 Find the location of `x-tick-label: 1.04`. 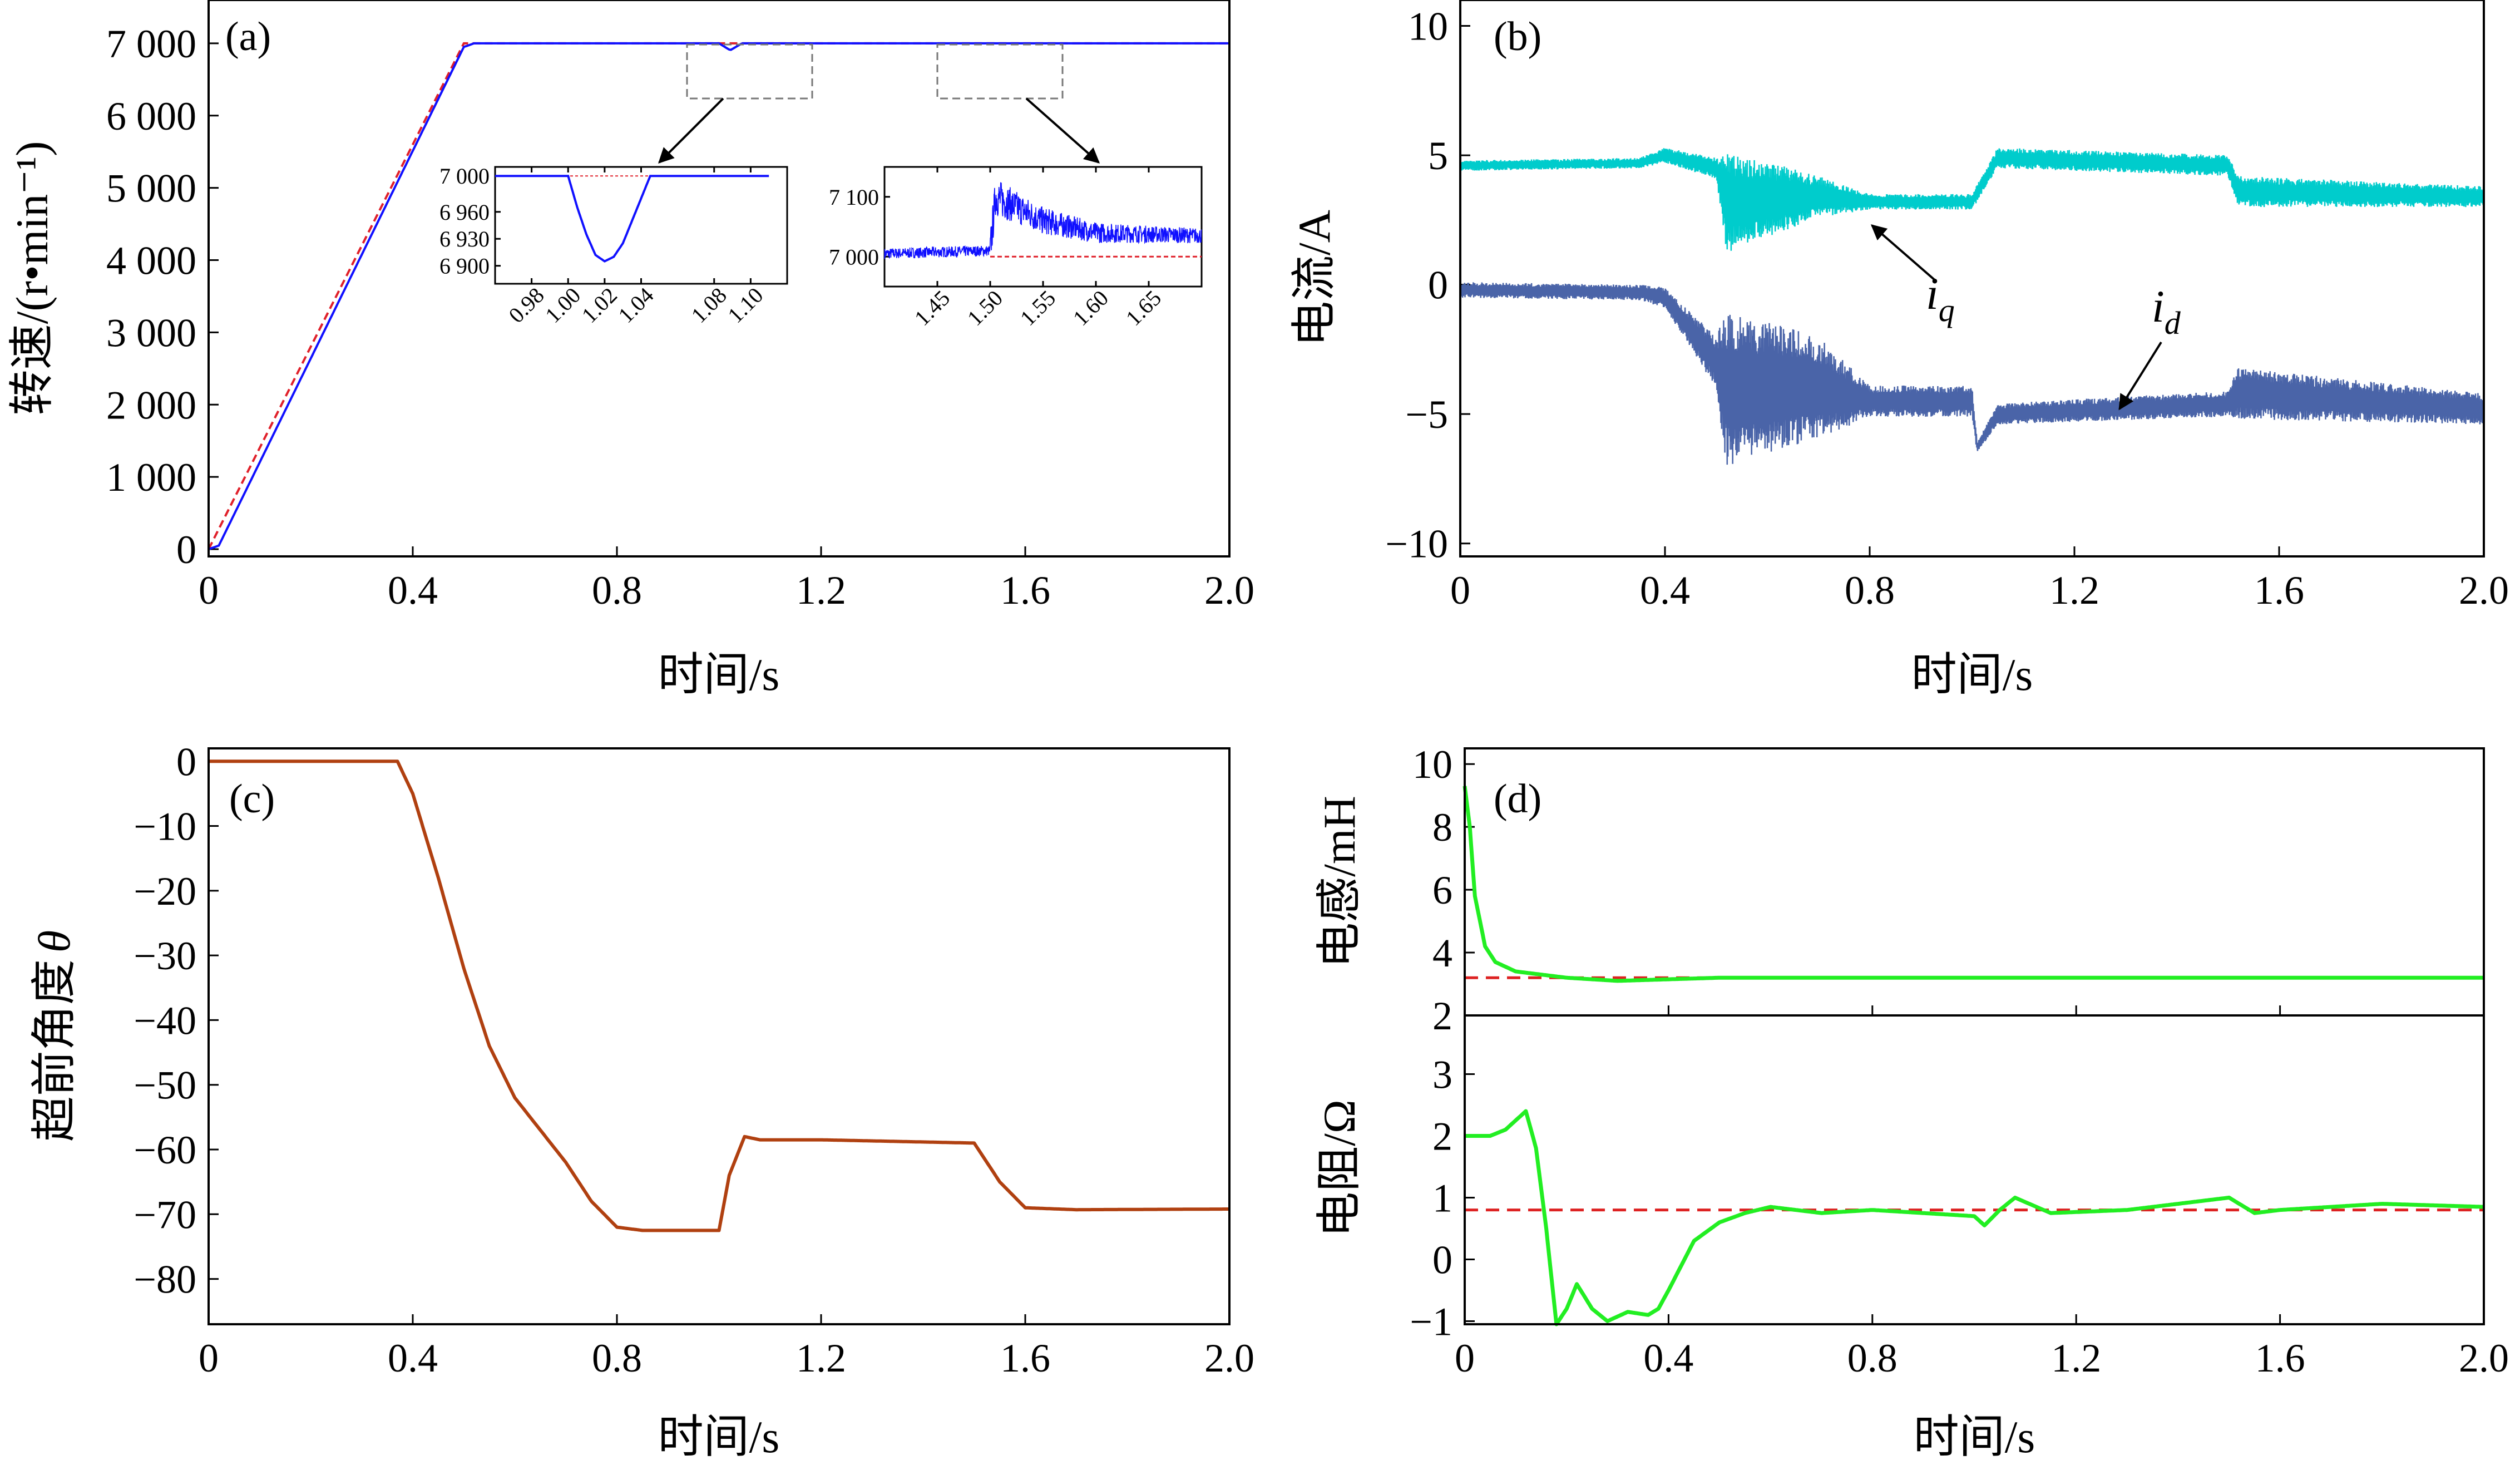

x-tick-label: 1.04 is located at coordinates (635, 305).